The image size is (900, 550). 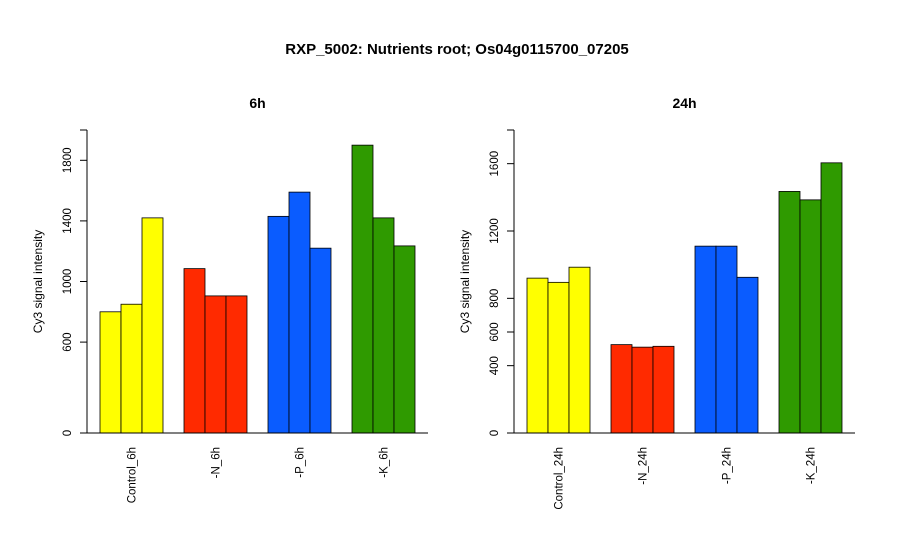 What do you see at coordinates (68, 161) in the screenshot?
I see `y-tick-label: 1800` at bounding box center [68, 161].